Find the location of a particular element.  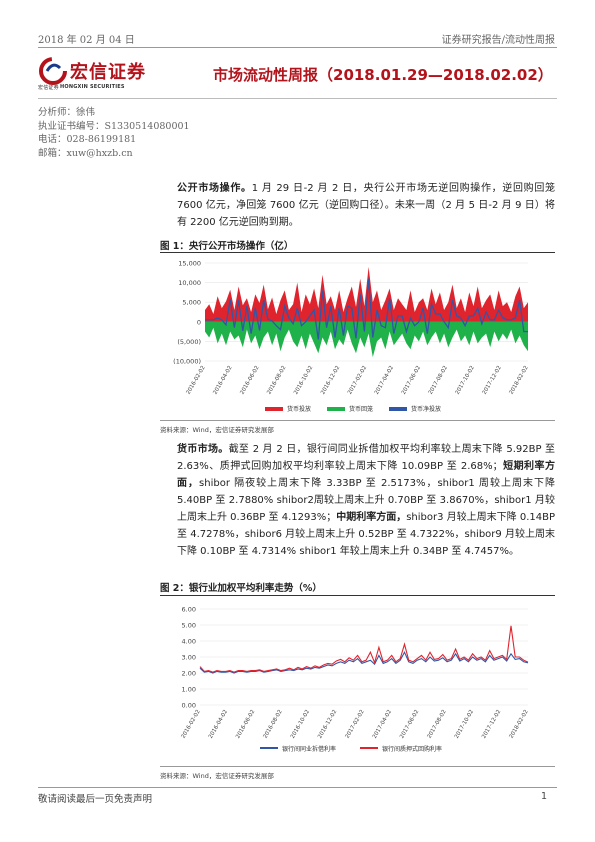

footer-disclaimer: 敬请阅读最后一页免责声明 is located at coordinates (95, 799).